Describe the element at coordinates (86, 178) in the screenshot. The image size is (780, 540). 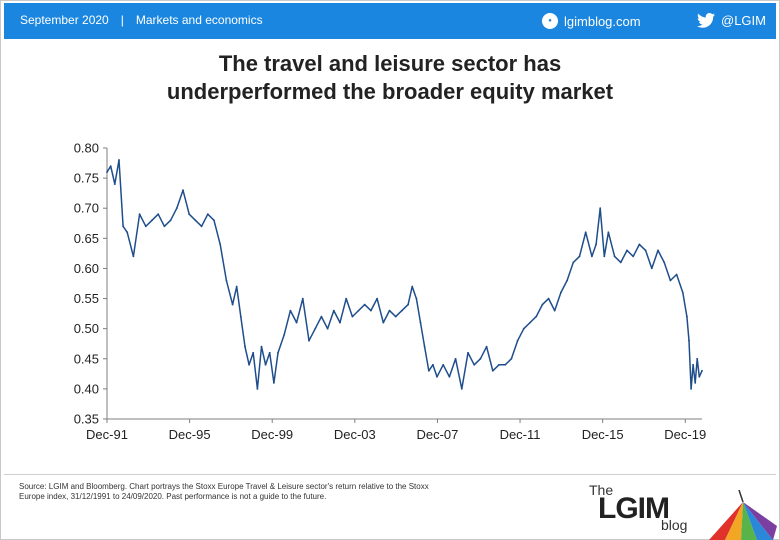
I see `y-tick-label: 0.75` at that location.